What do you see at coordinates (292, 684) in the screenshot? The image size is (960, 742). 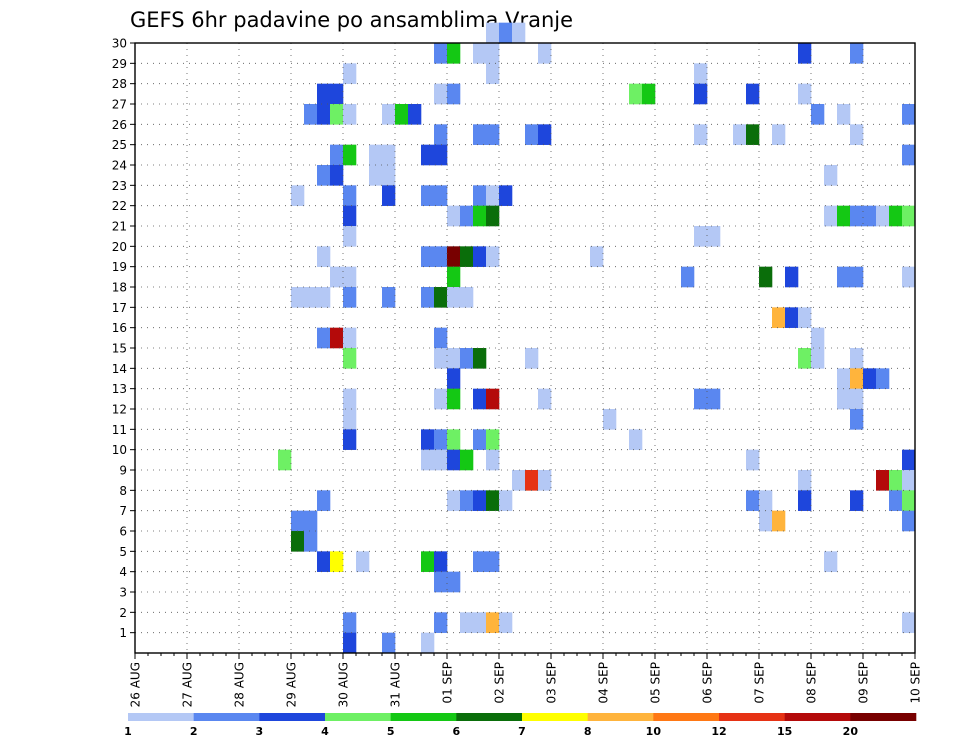 I see `xtick-label-3: 29 AUG` at bounding box center [292, 684].